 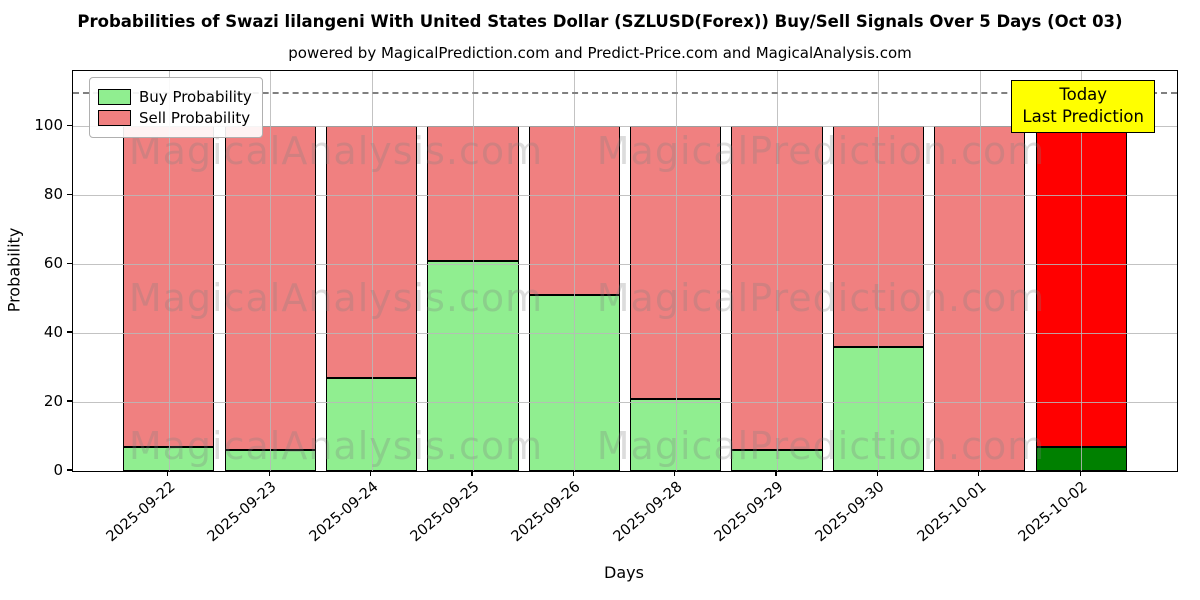 I want to click on x-tick-label: 2025-09-22, so click(x=141, y=512).